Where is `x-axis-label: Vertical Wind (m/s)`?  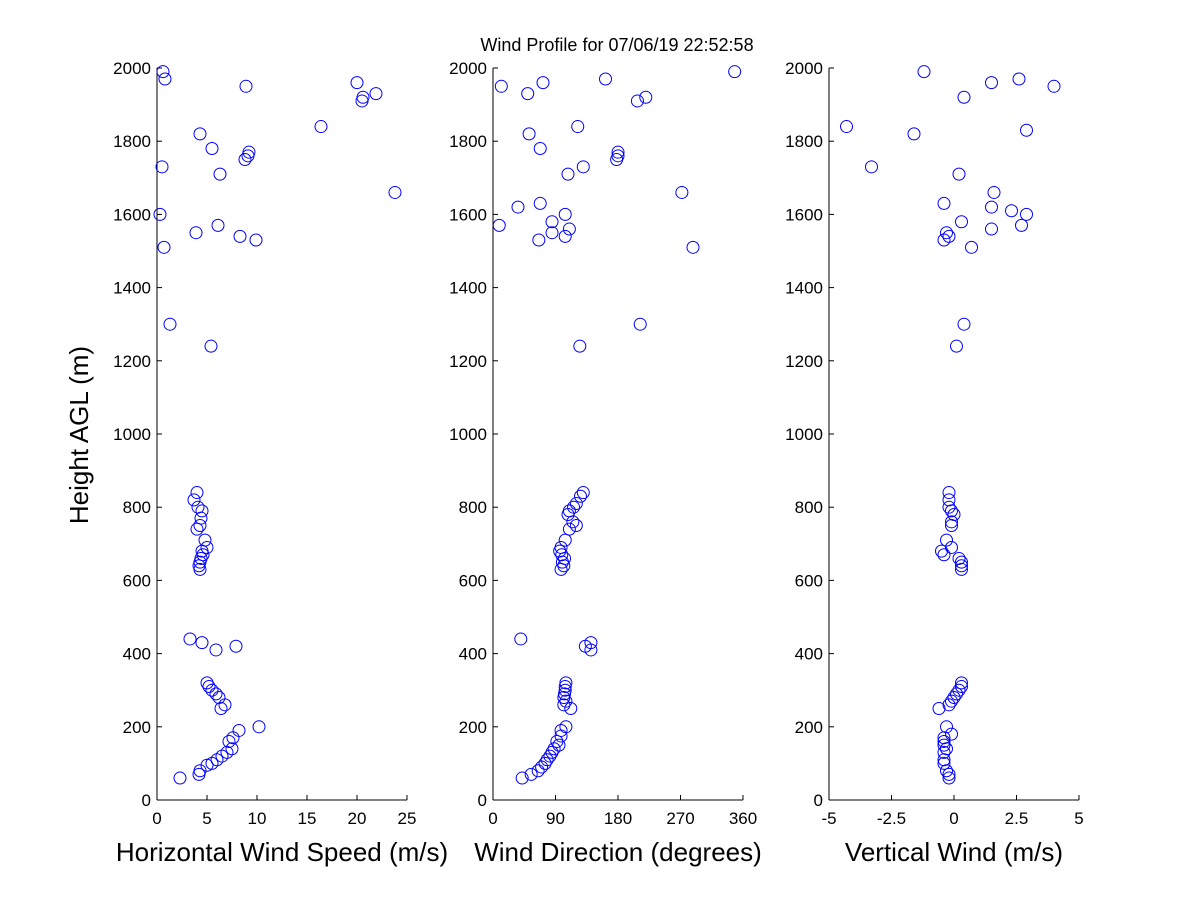 x-axis-label: Vertical Wind (m/s) is located at coordinates (954, 852).